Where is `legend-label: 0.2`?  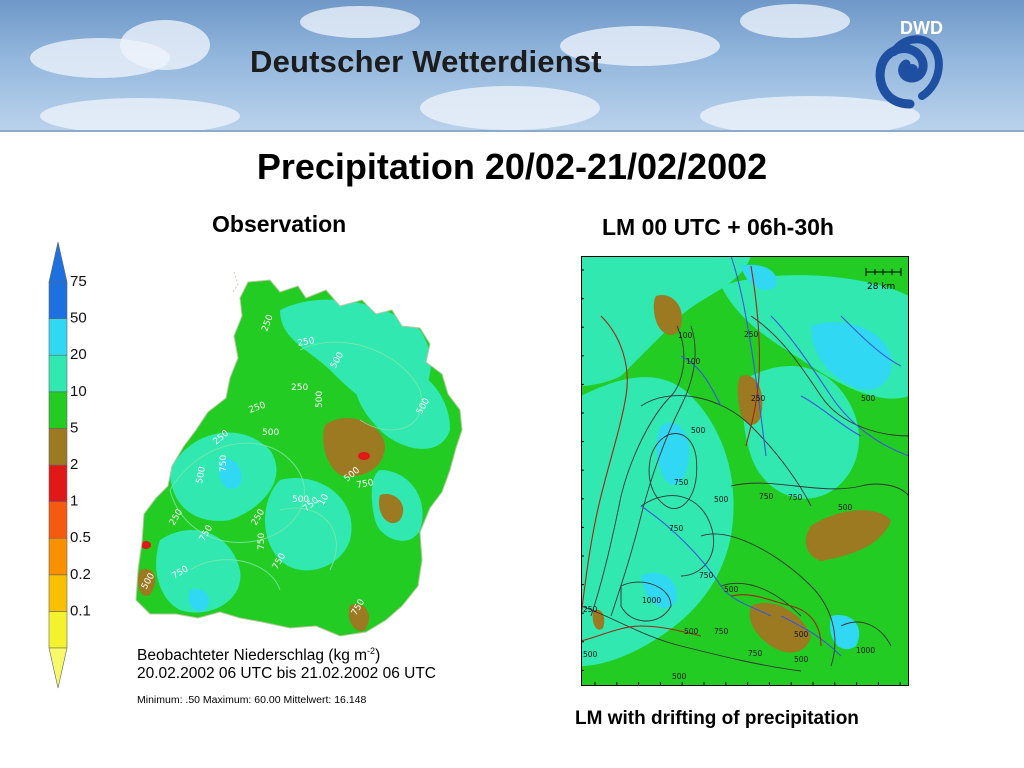
legend-label: 0.2 is located at coordinates (80, 574).